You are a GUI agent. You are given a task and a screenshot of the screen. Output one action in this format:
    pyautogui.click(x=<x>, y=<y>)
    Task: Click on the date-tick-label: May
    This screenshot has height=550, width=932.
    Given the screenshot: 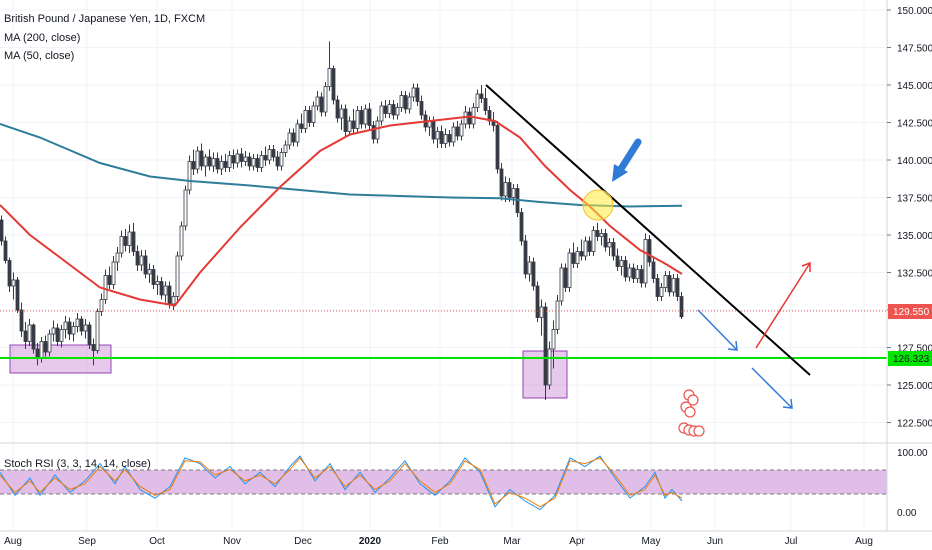 What is the action you would take?
    pyautogui.click(x=651, y=541)
    